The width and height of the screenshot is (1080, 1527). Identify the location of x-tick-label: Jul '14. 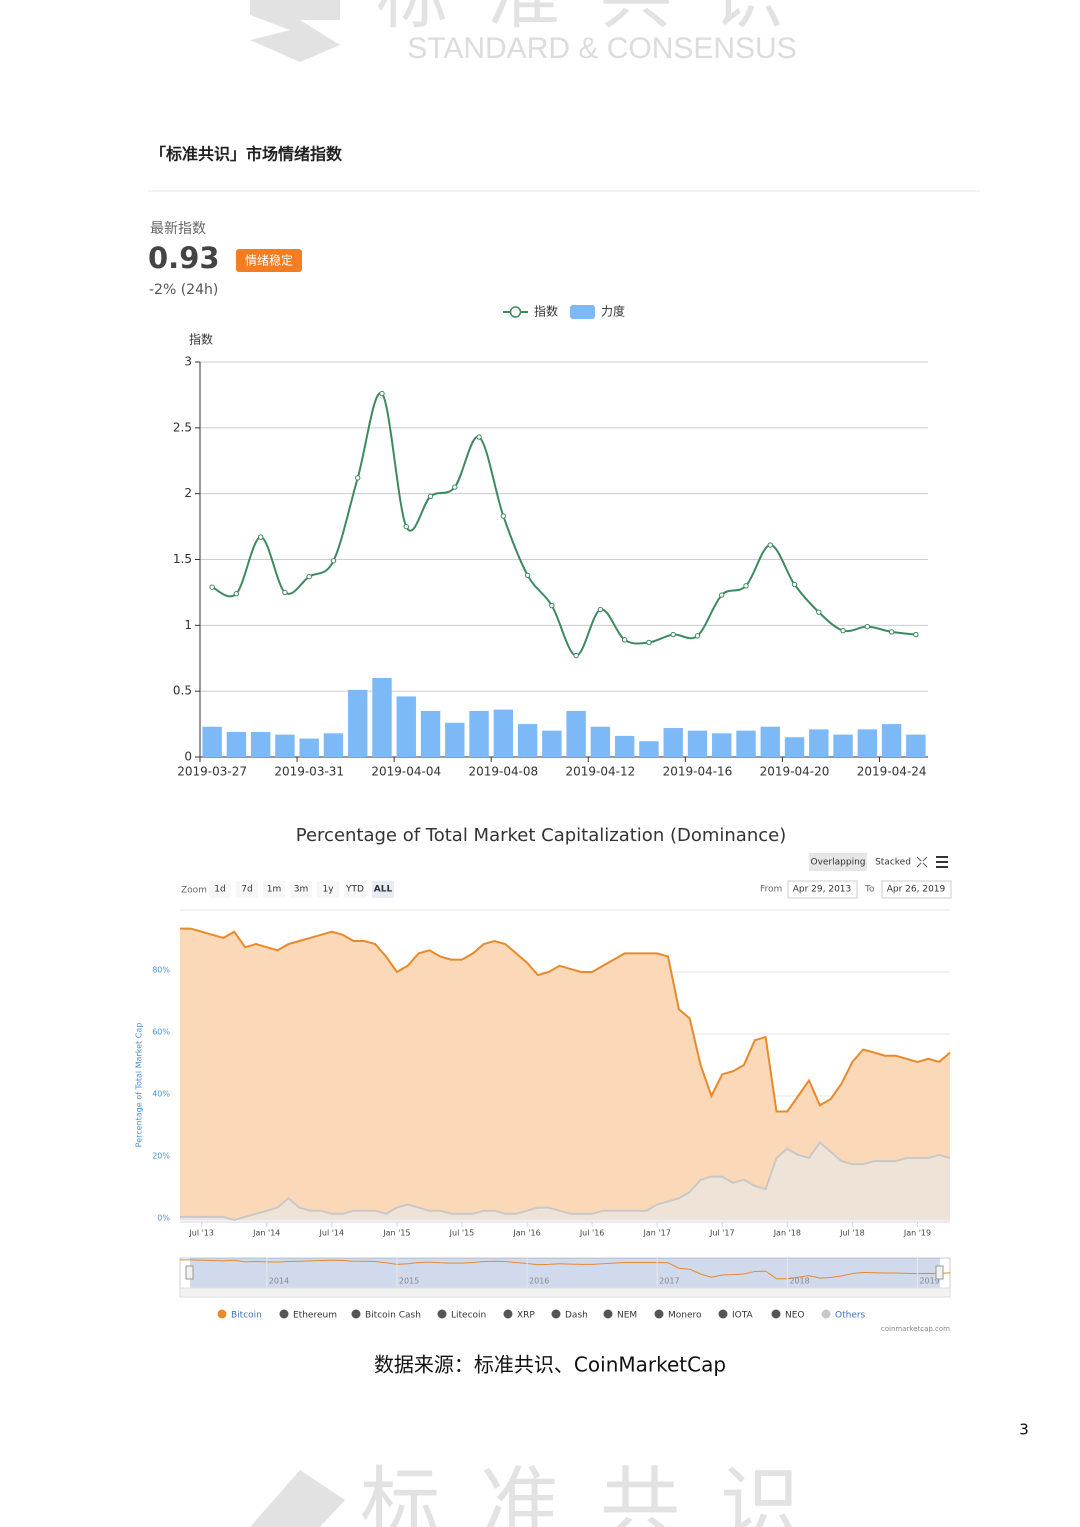
(332, 1233).